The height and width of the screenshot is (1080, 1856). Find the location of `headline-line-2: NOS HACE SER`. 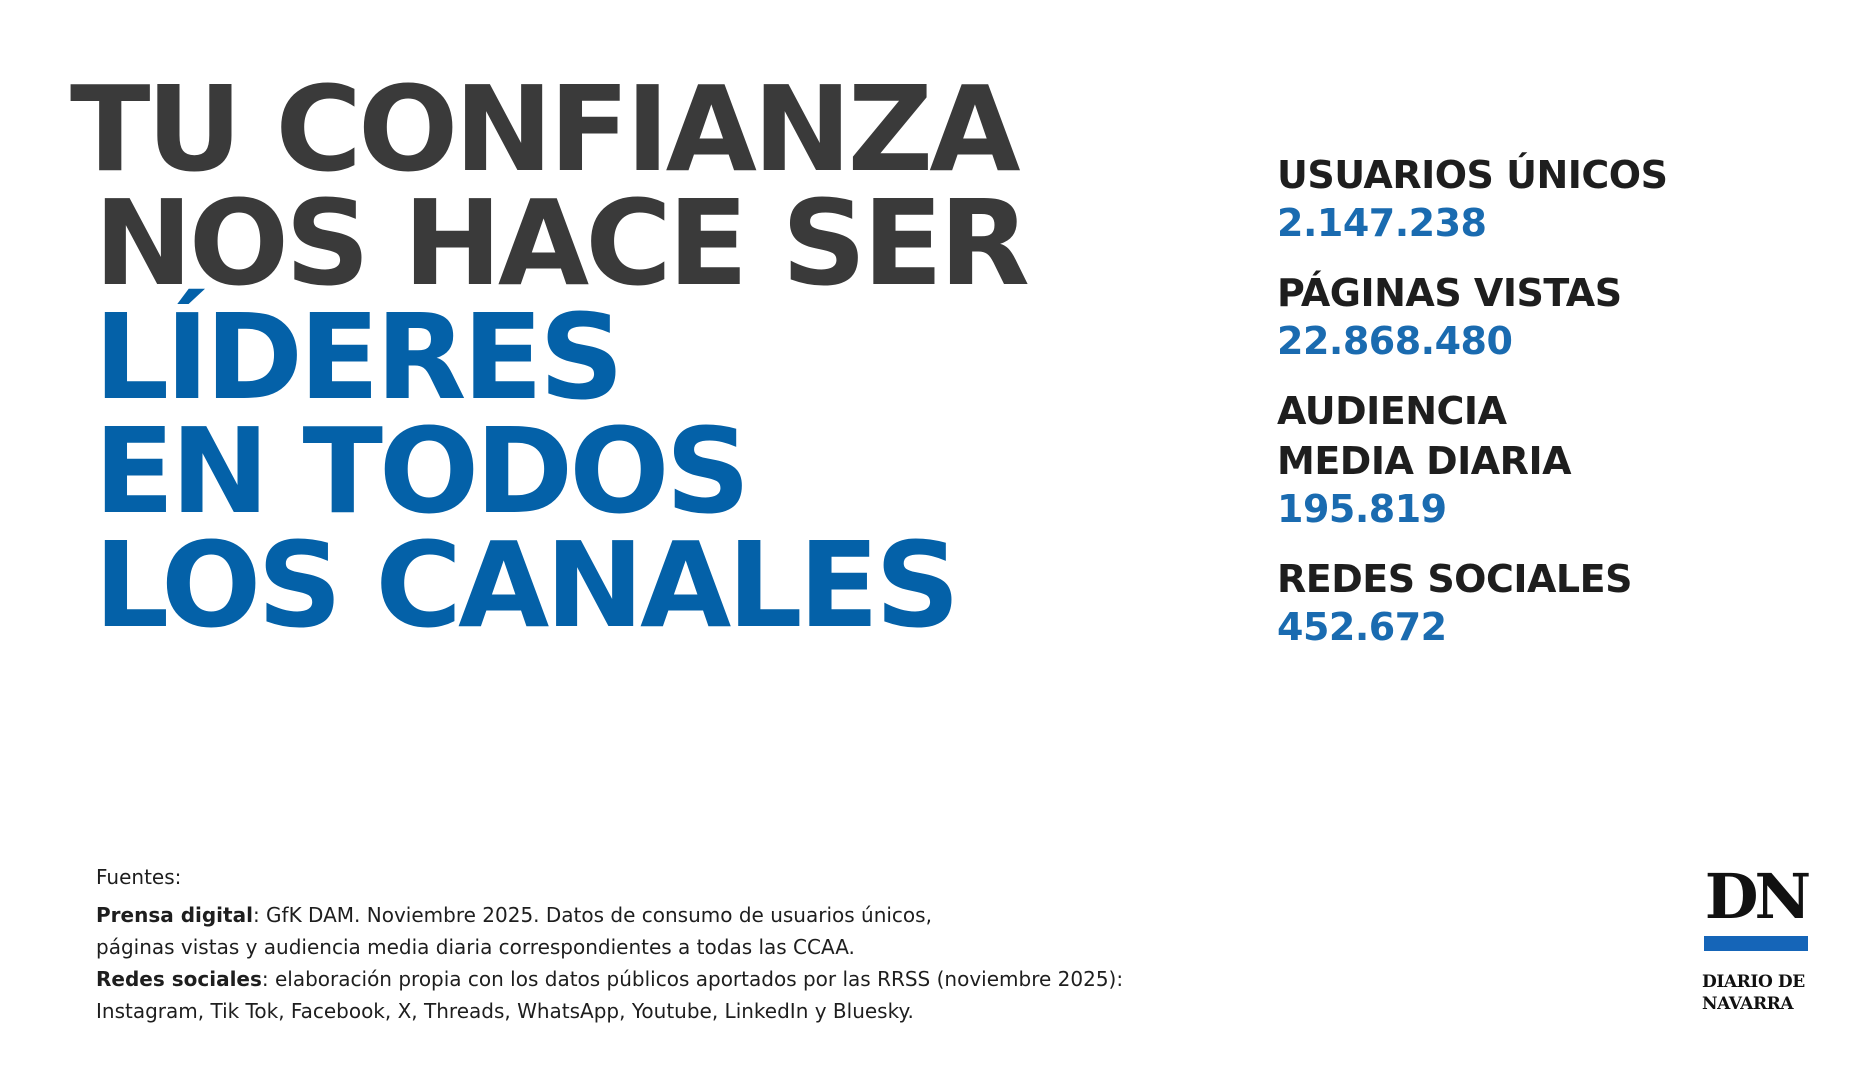

headline-line-2: NOS HACE SER is located at coordinates (562, 243).